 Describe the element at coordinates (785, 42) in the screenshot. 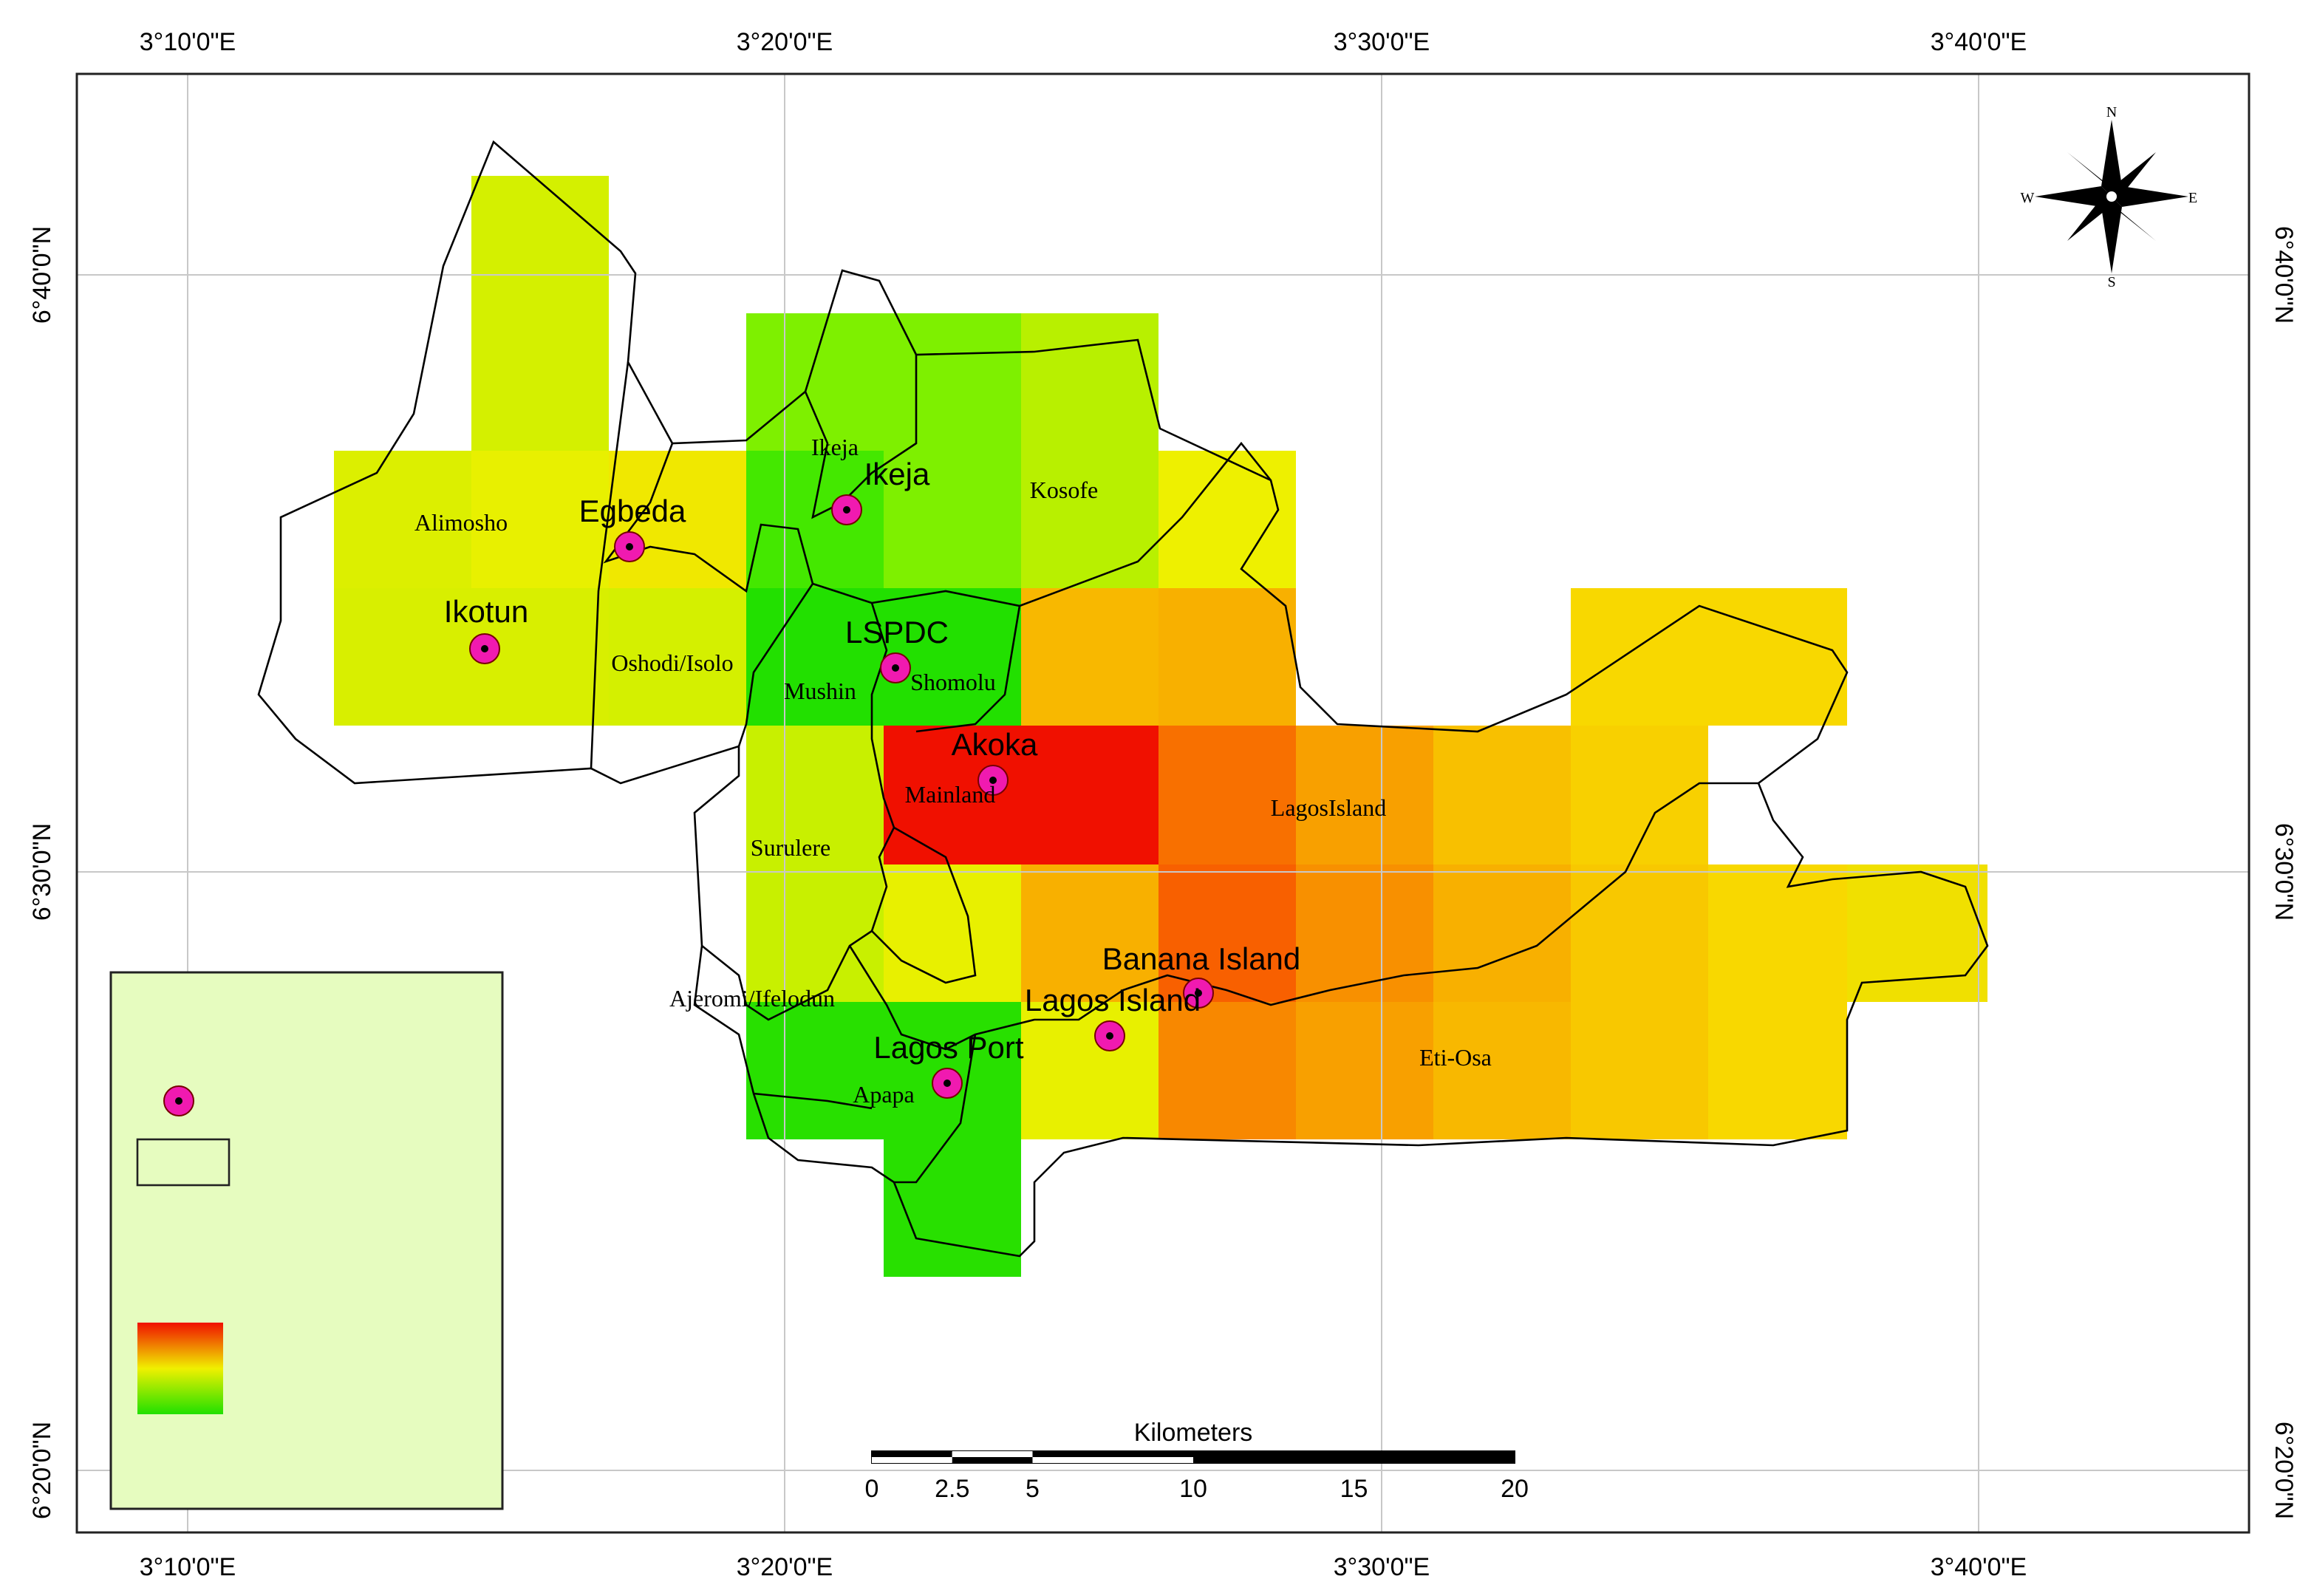

I see `x-label-top: 3°20'0"E` at that location.